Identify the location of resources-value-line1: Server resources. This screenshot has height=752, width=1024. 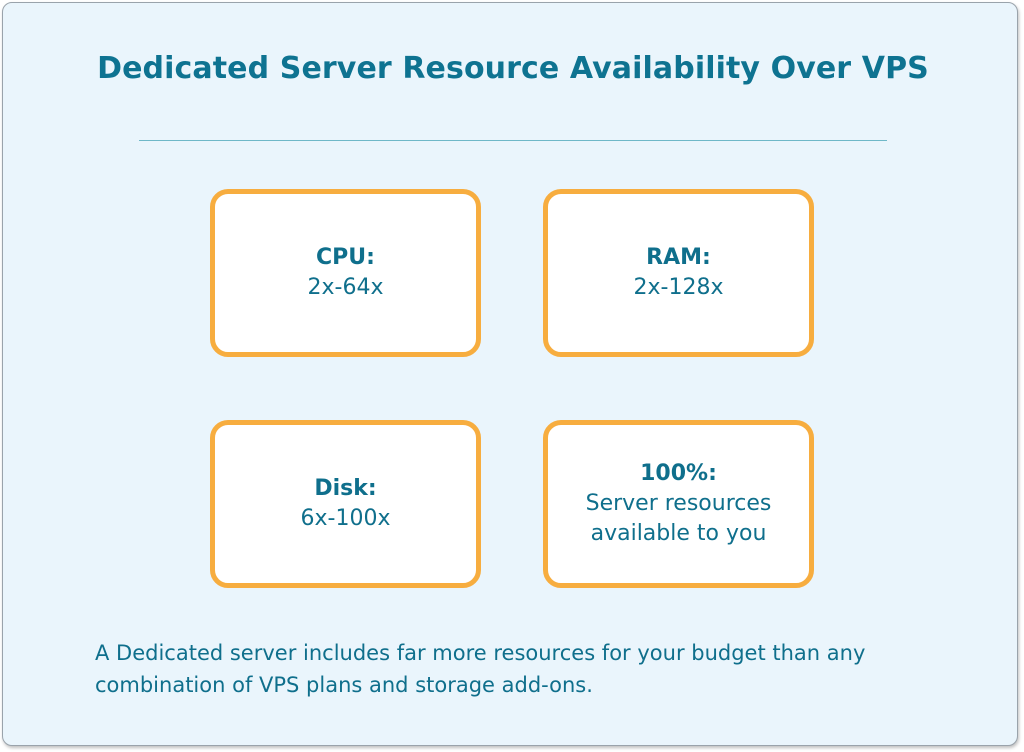
(678, 503).